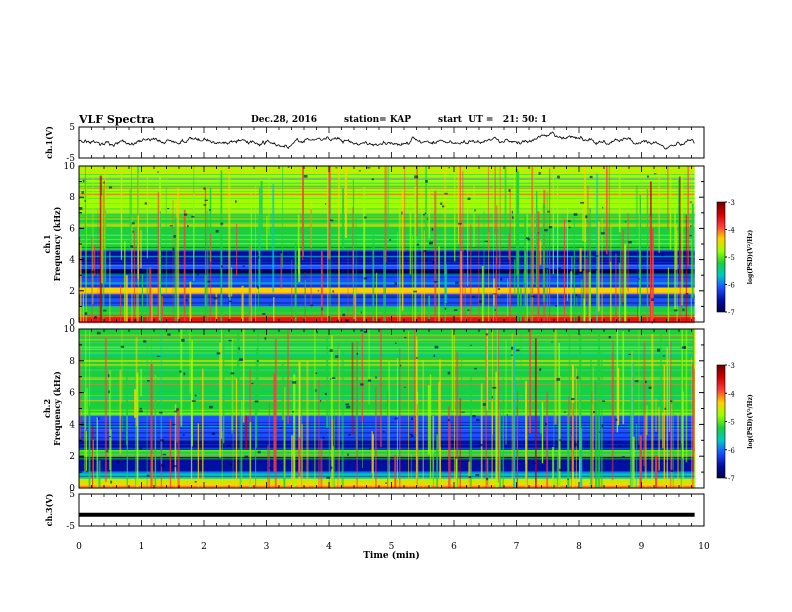 This screenshot has height=612, width=792. What do you see at coordinates (142, 547) in the screenshot?
I see `xtick-label: 1` at bounding box center [142, 547].